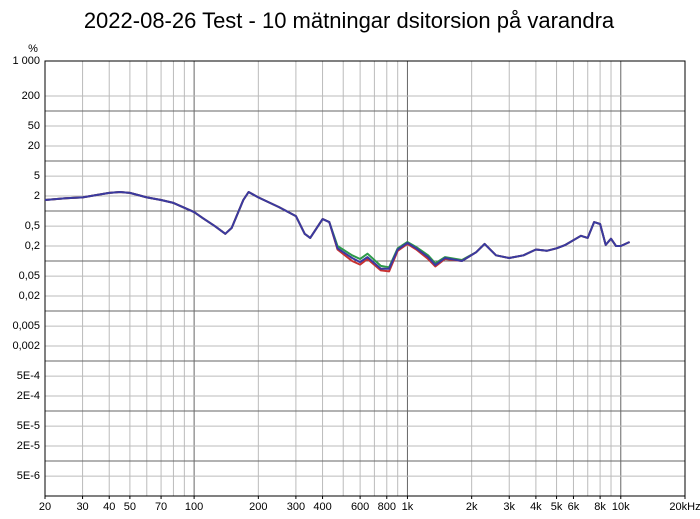 The width and height of the screenshot is (700, 519). What do you see at coordinates (557, 507) in the screenshot?
I see `x-tick-label: 5k` at bounding box center [557, 507].